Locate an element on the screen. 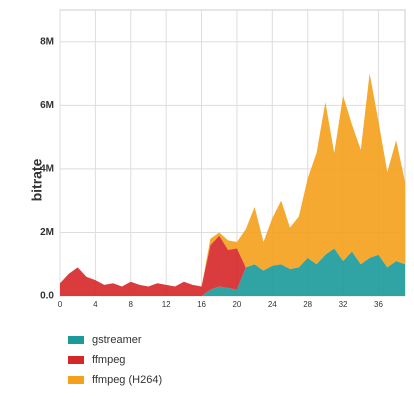 Image resolution: width=414 pixels, height=398 pixels. x-tick-label: 4 is located at coordinates (95, 304).